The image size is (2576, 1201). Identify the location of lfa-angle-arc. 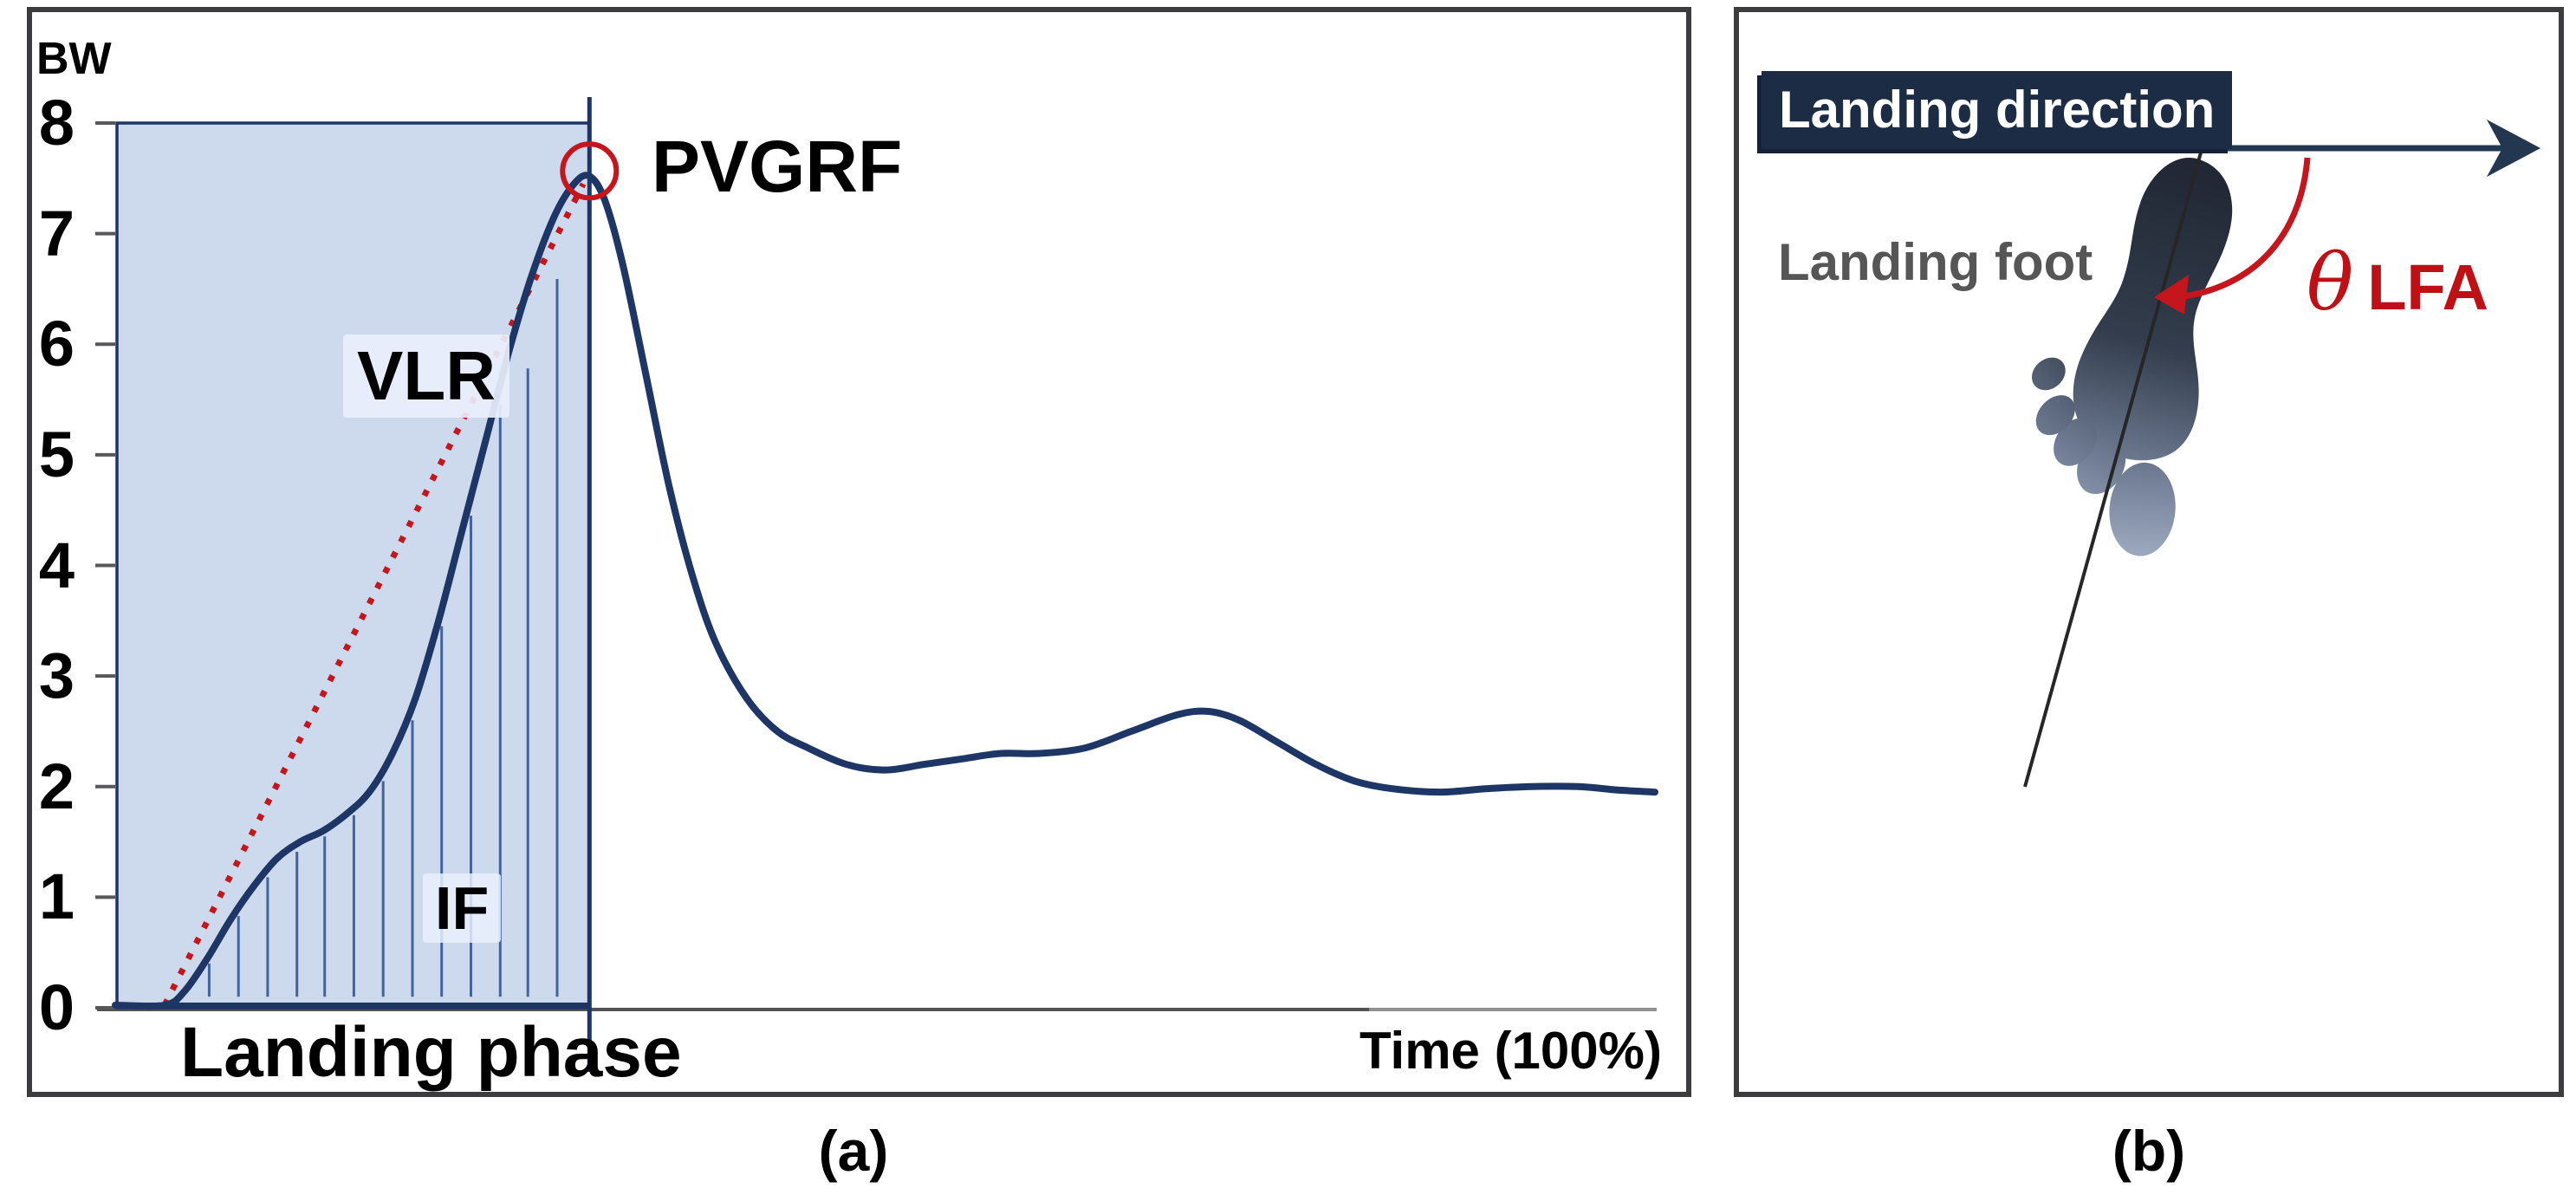
(2245, 229).